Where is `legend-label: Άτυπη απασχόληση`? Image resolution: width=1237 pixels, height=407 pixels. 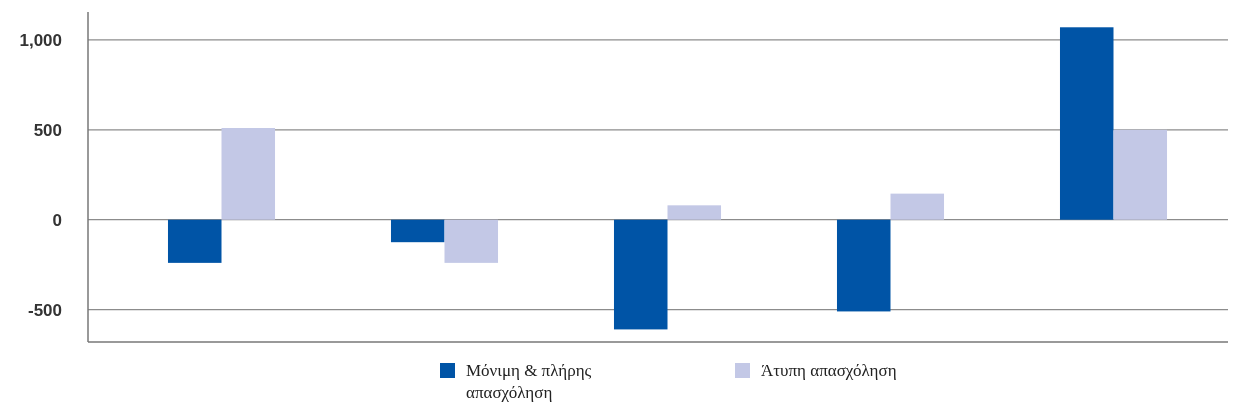
legend-label: Άτυπη απασχόληση is located at coordinates (829, 370).